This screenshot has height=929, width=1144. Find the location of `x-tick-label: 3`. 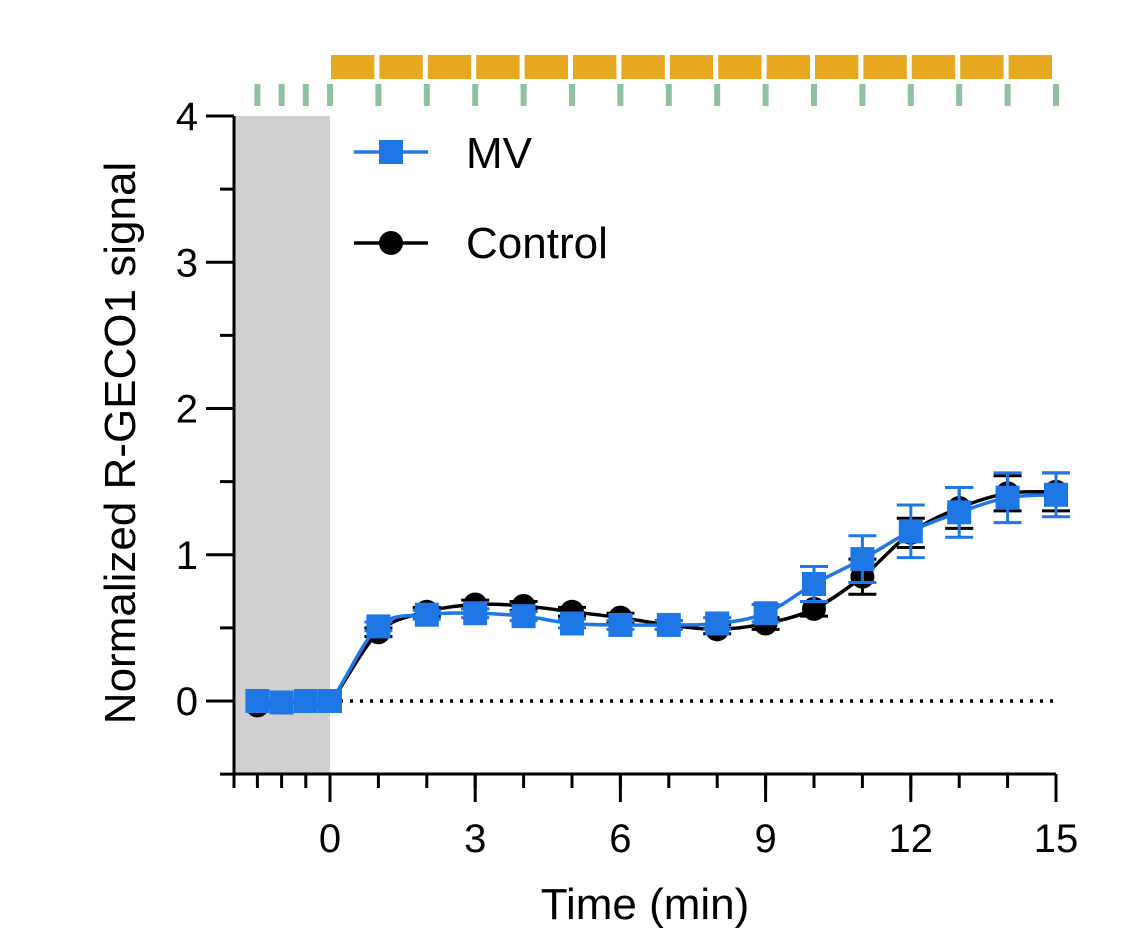

x-tick-label: 3 is located at coordinates (475, 839).